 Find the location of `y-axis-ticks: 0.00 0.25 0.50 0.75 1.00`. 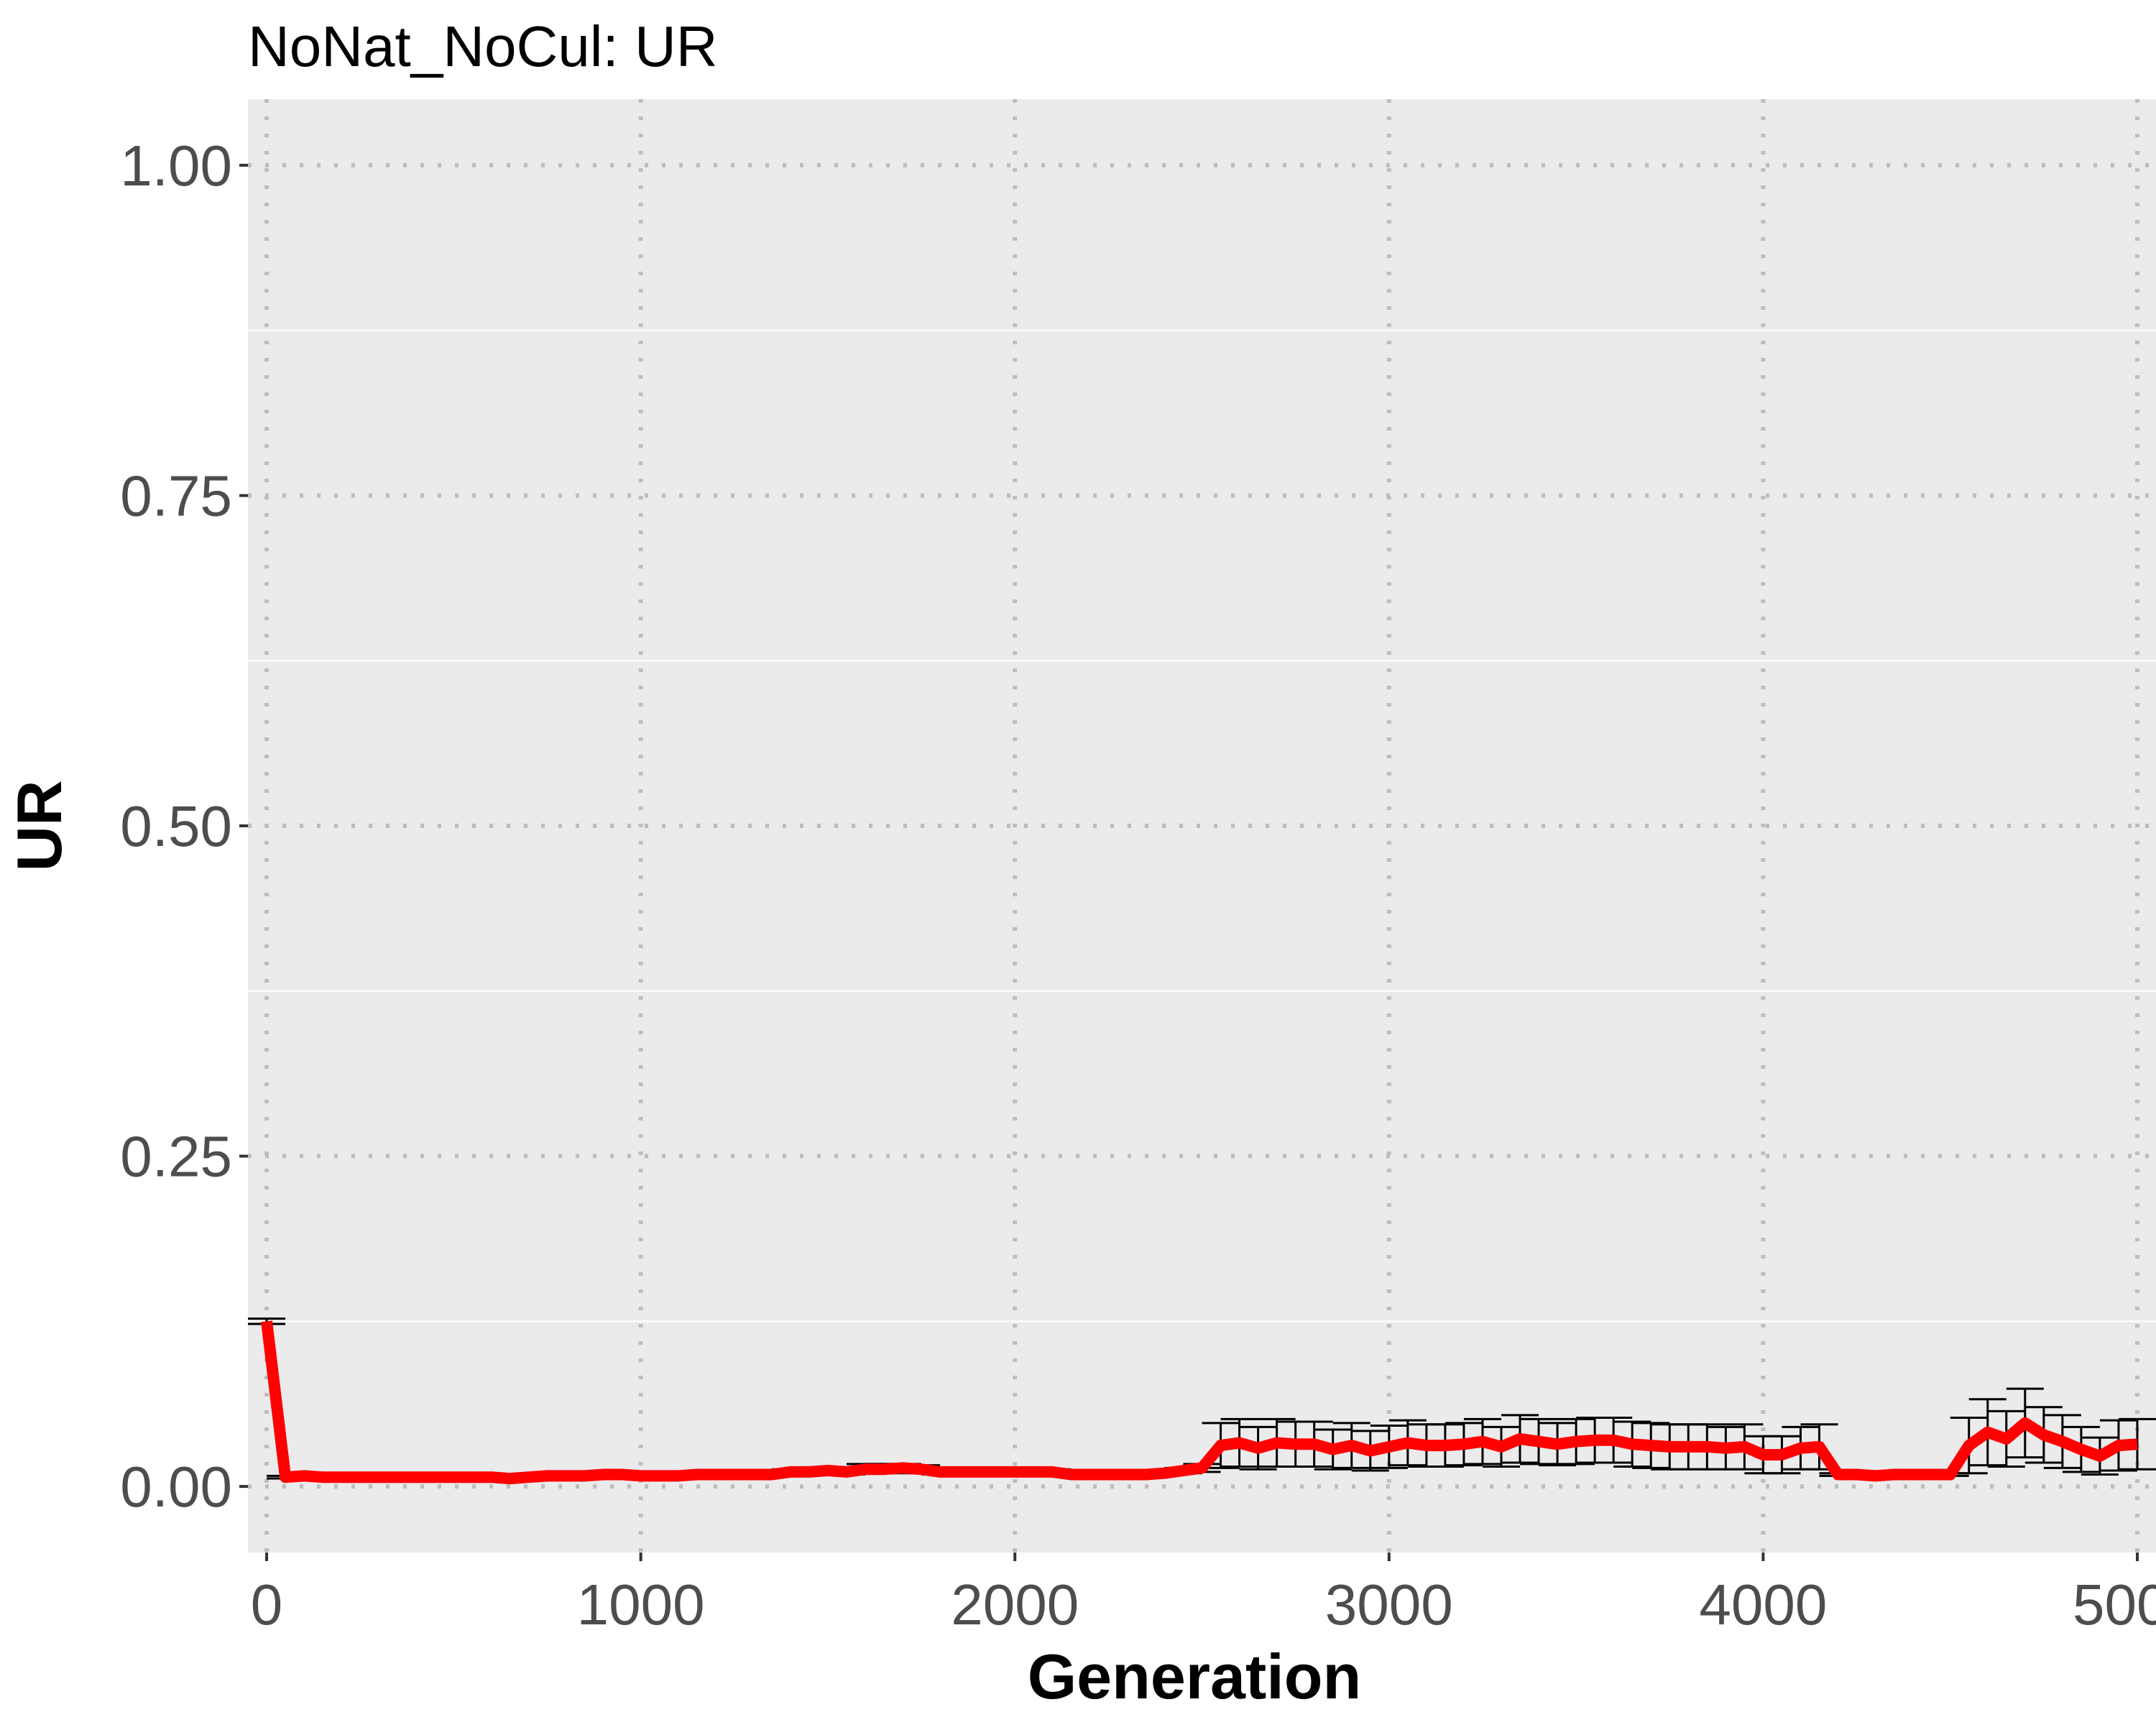

y-axis-ticks: 0.00 0.25 0.50 0.75 1.00 is located at coordinates (184, 826).